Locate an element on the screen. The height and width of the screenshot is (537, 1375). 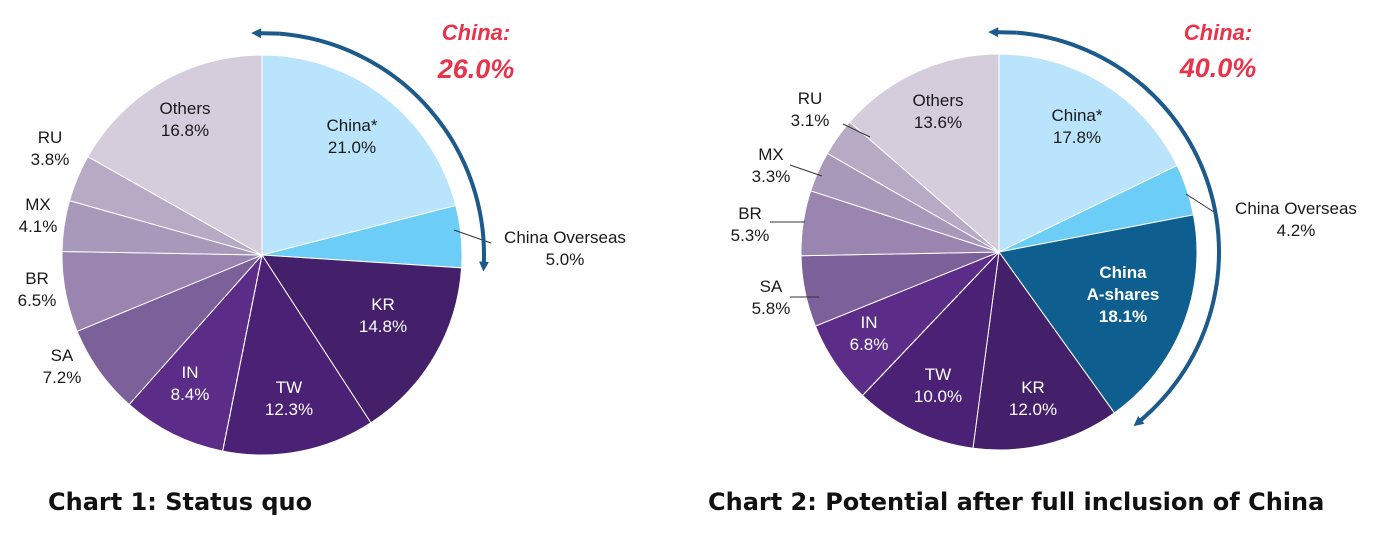
slice-divider-dashed is located at coordinates (931, 323).